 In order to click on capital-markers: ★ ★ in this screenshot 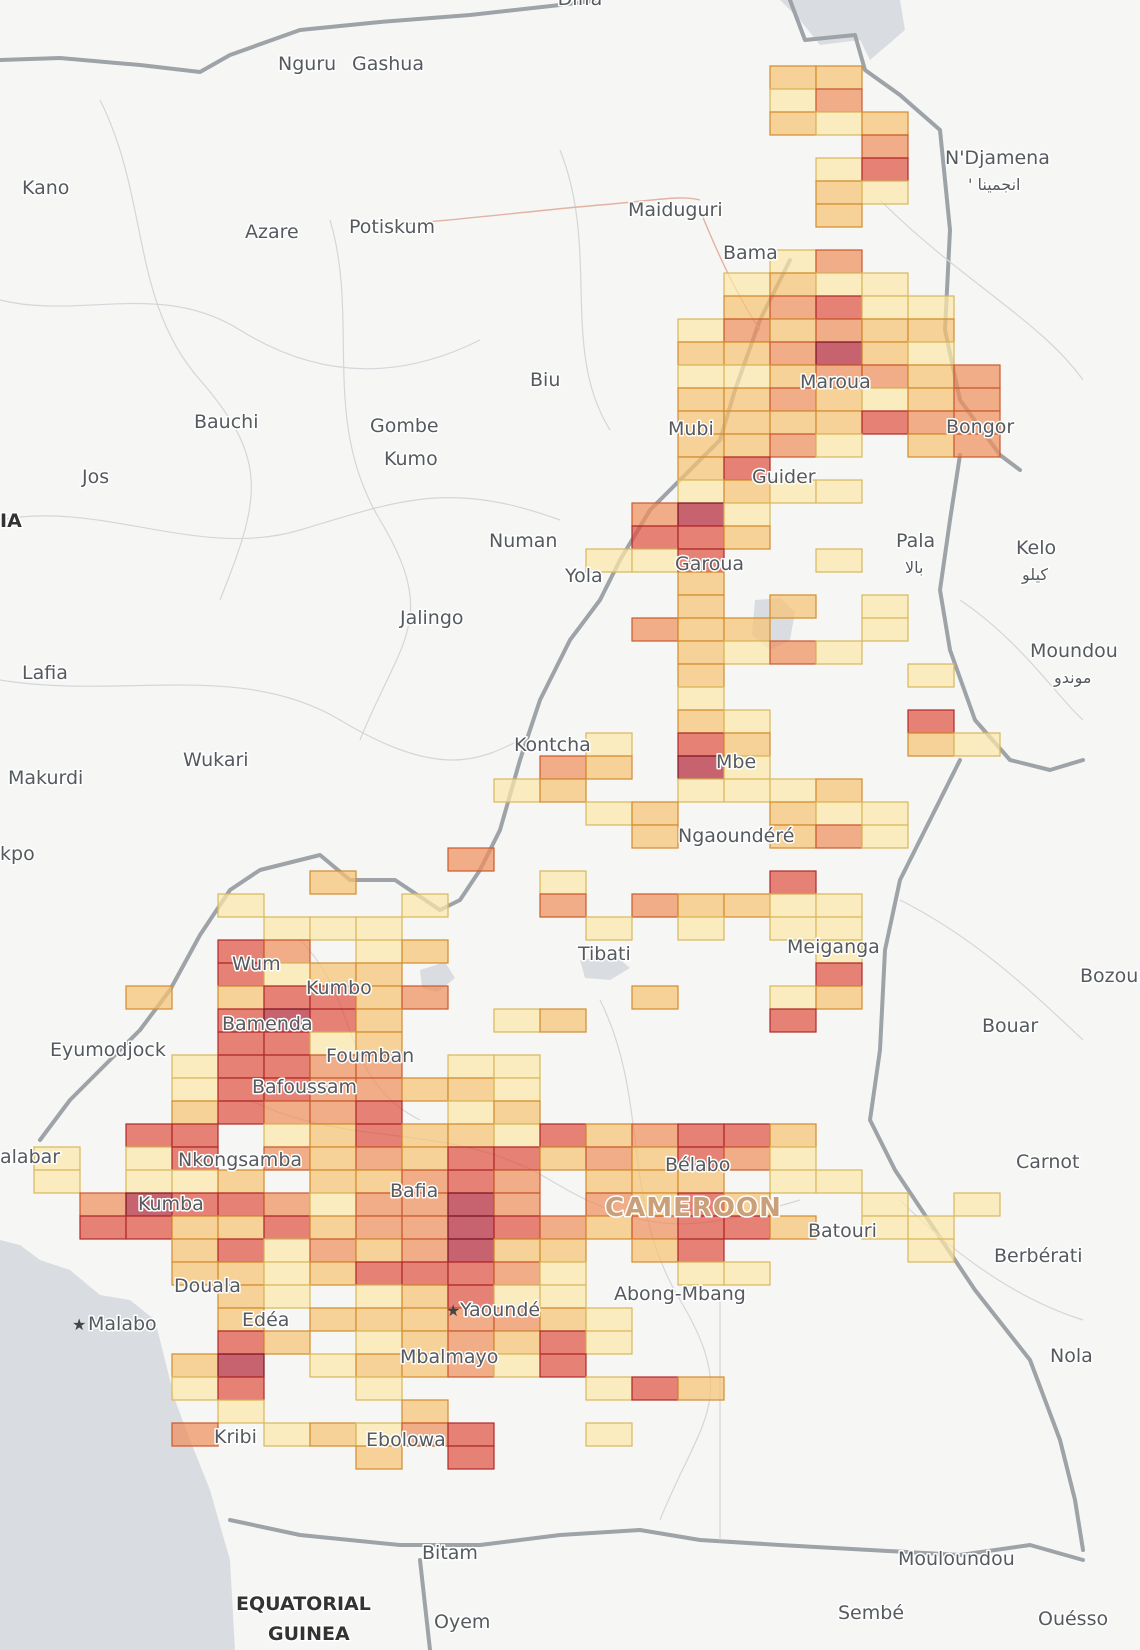, I will do `click(266, 1317)`.